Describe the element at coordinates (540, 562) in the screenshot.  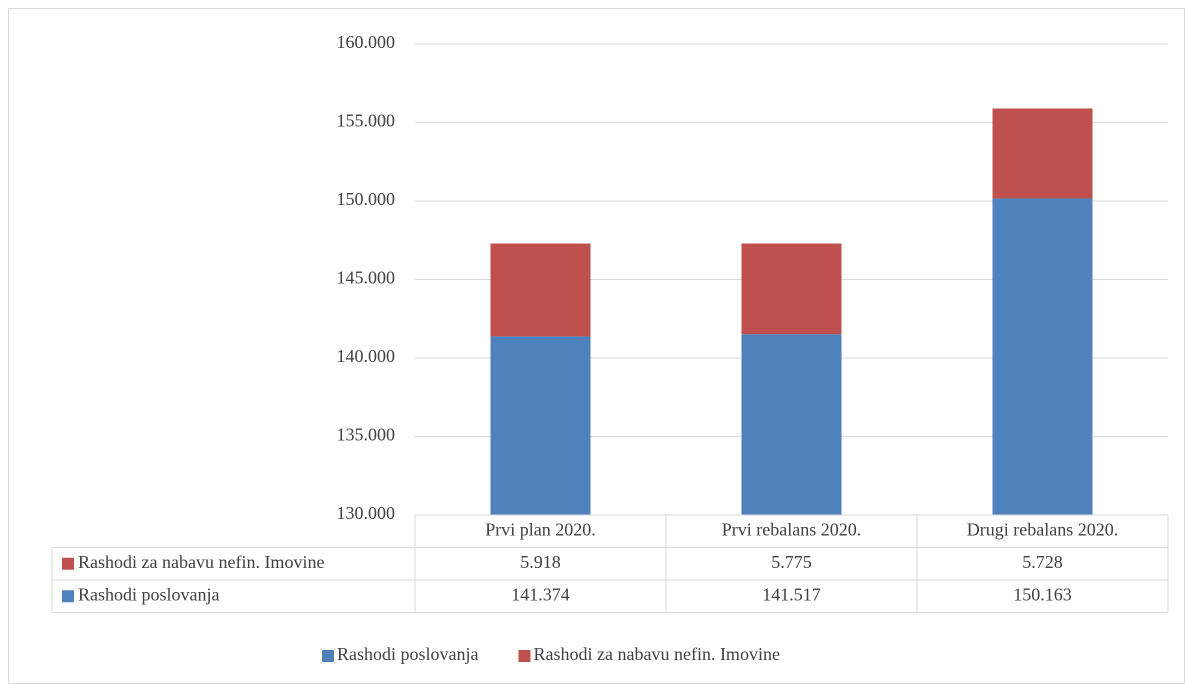
I see `table-value: 5.918` at that location.